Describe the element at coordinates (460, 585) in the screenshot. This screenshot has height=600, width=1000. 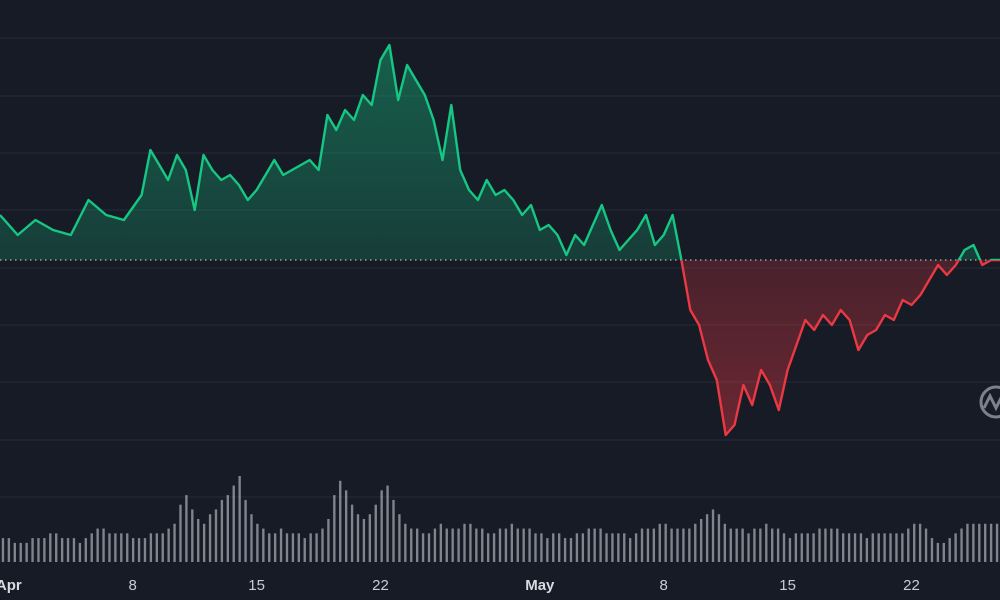
I see `x-axis-ticks: Apr 8 15 22 May 8 15 22` at that location.